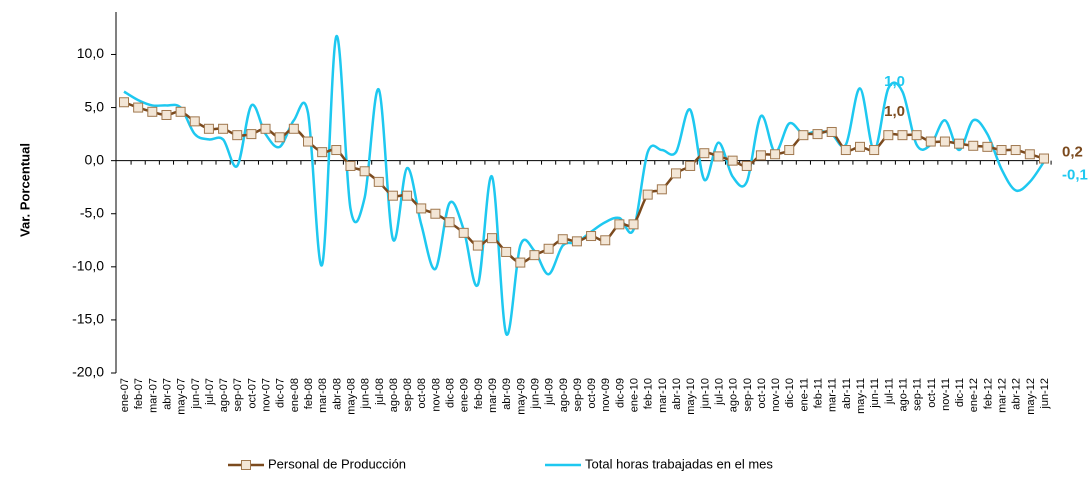 The height and width of the screenshot is (485, 1092). What do you see at coordinates (903, 394) in the screenshot?
I see `x-tick-label: ago-11` at bounding box center [903, 394].